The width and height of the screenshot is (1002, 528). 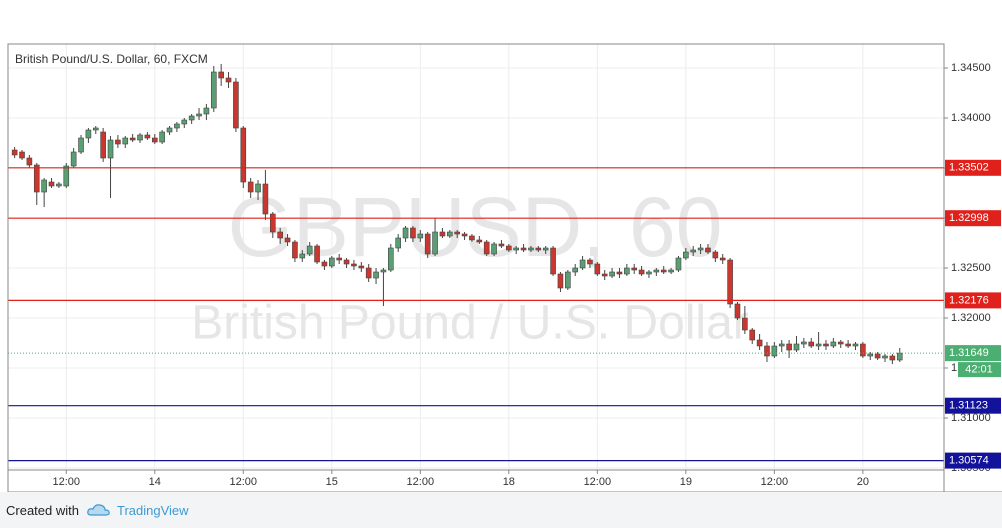 What do you see at coordinates (969, 461) in the screenshot?
I see `level-label: 1.30574` at bounding box center [969, 461].